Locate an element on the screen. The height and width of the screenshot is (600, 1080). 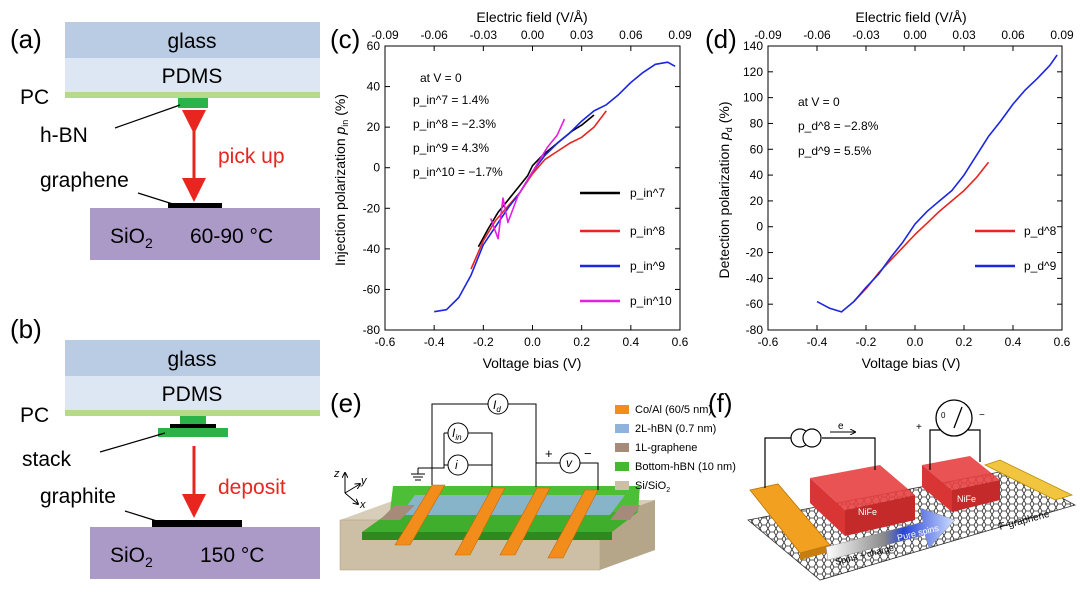
annotation-p8: p_d^8 = −2.8% is located at coordinates (838, 126).